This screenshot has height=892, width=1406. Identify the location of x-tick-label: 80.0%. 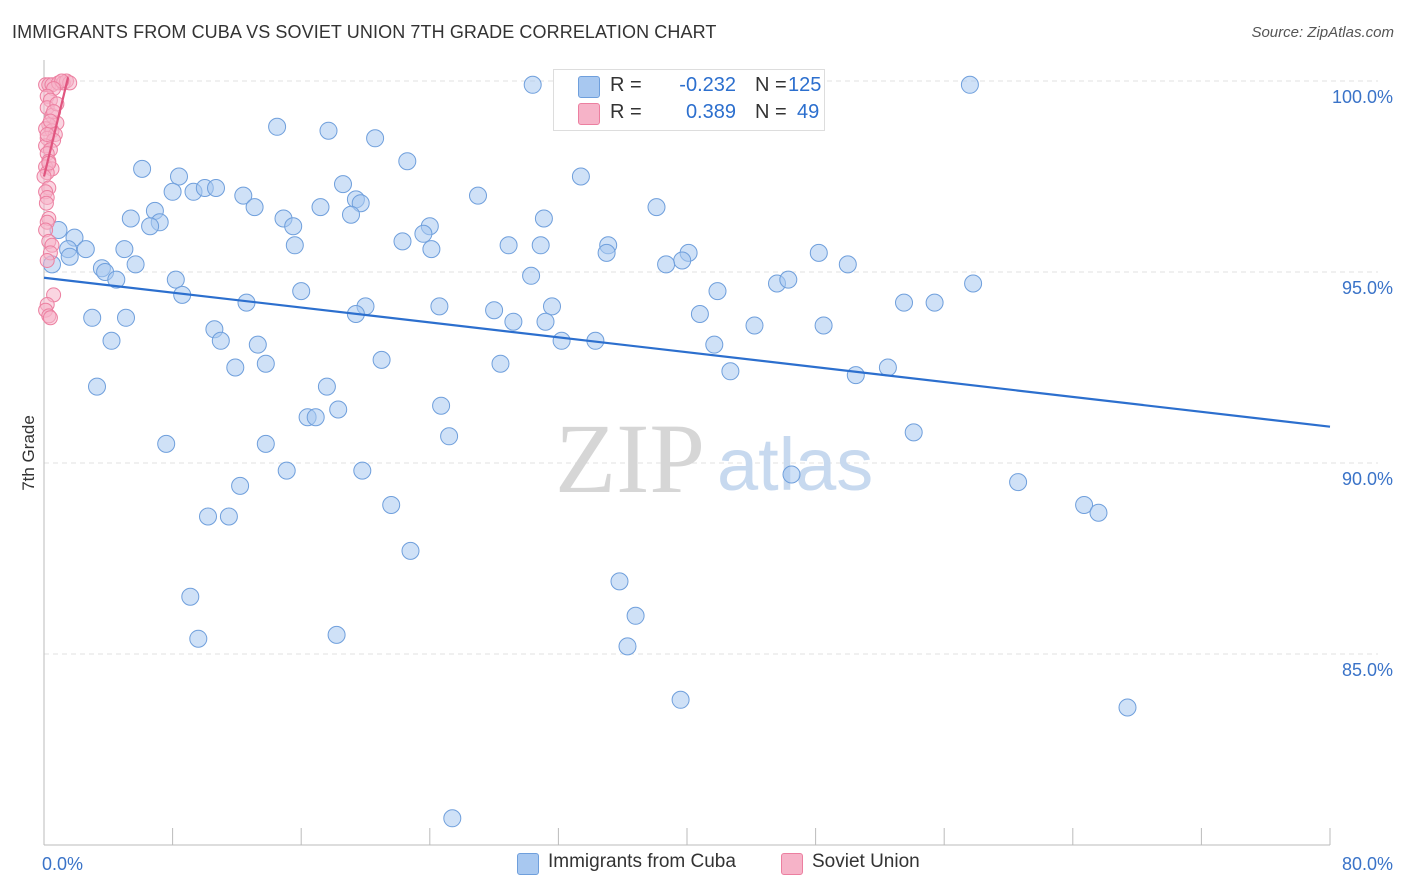
(1367, 864).